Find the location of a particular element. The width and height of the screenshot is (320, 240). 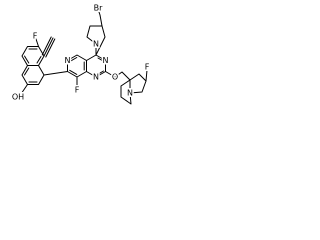

atom-label: O is located at coordinates (115, 77).